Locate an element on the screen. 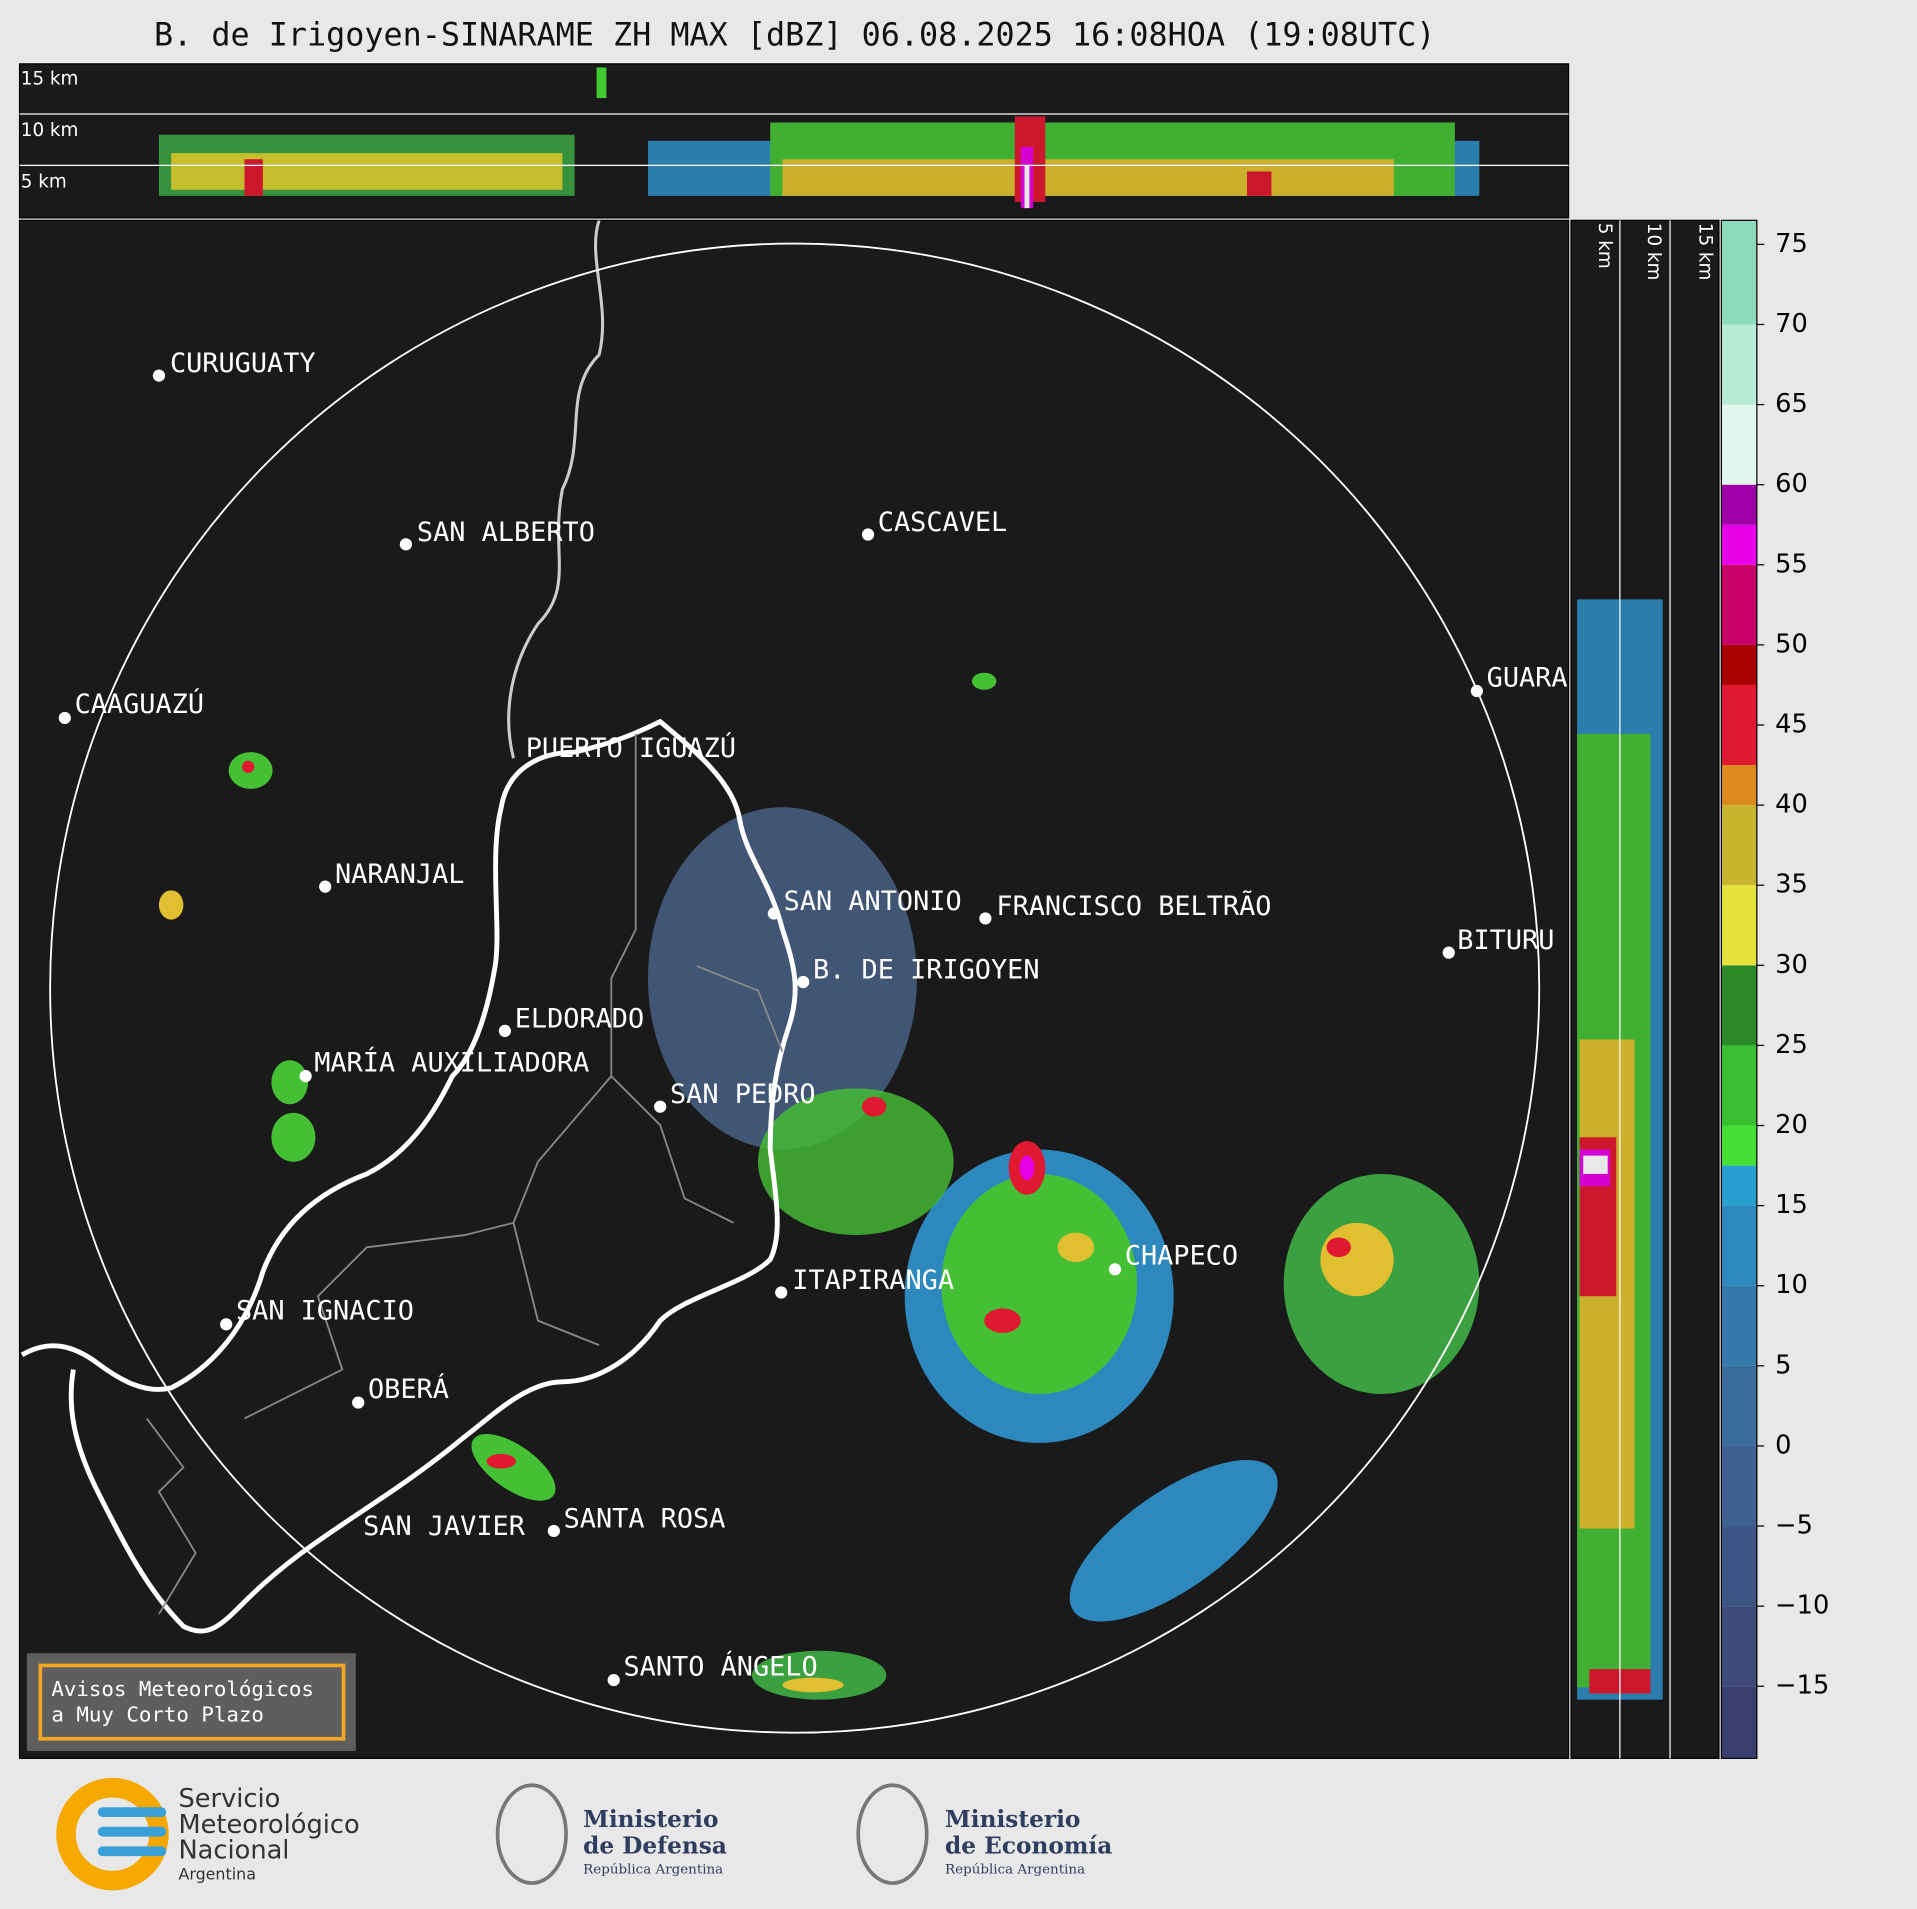  city-label: ITAPIRANGA is located at coordinates (873, 1280).